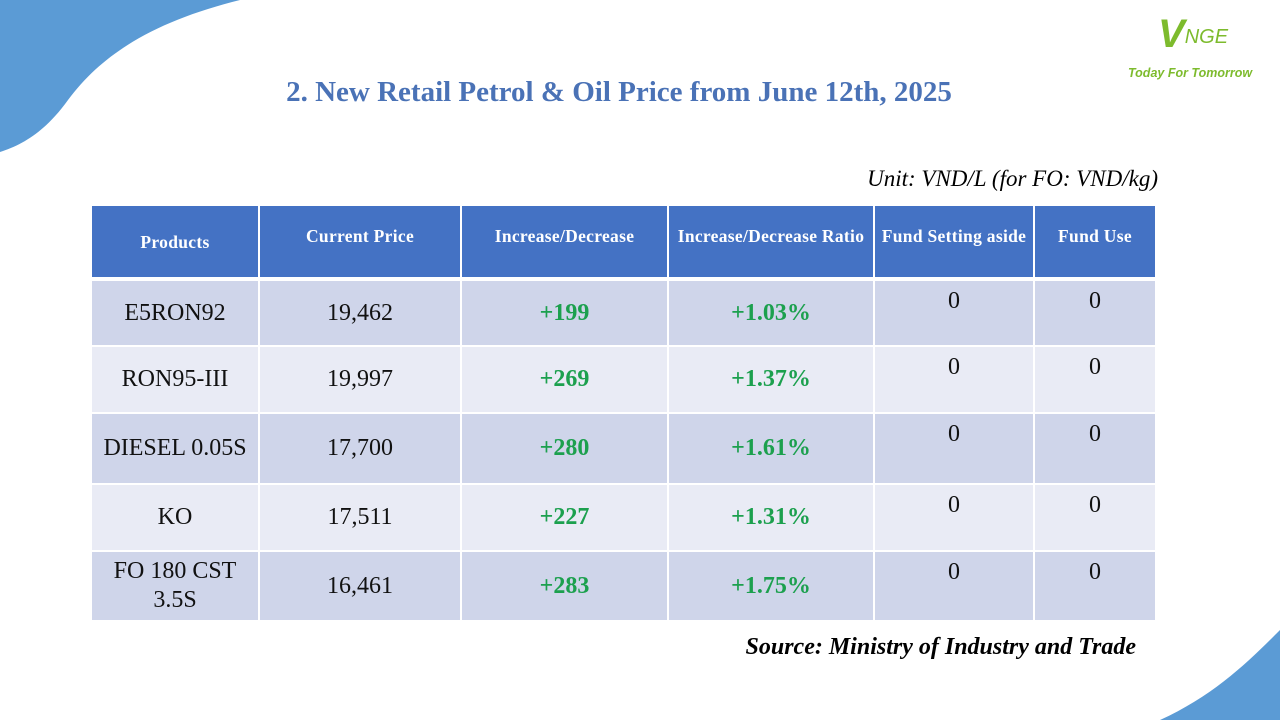 The width and height of the screenshot is (1280, 720). Describe the element at coordinates (771, 518) in the screenshot. I see `ratio-cell: +1.31%` at that location.